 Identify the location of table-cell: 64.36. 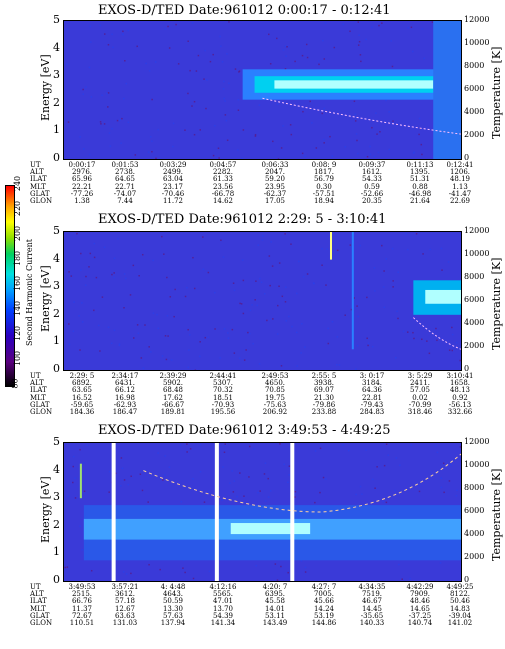
(372, 390).